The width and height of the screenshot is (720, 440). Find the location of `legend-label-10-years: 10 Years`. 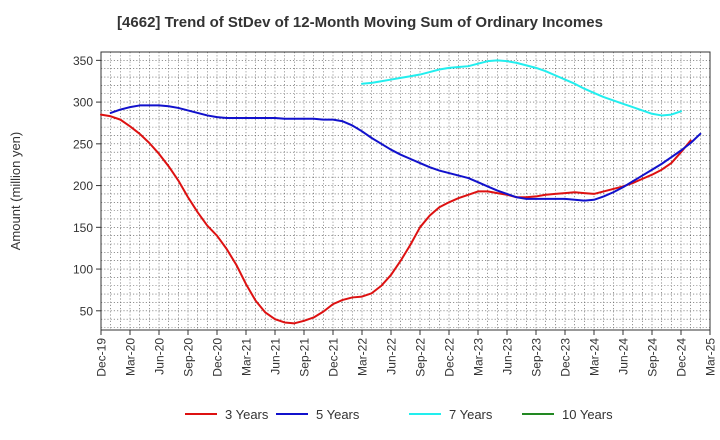

legend-label-10-years: 10 Years is located at coordinates (587, 414).